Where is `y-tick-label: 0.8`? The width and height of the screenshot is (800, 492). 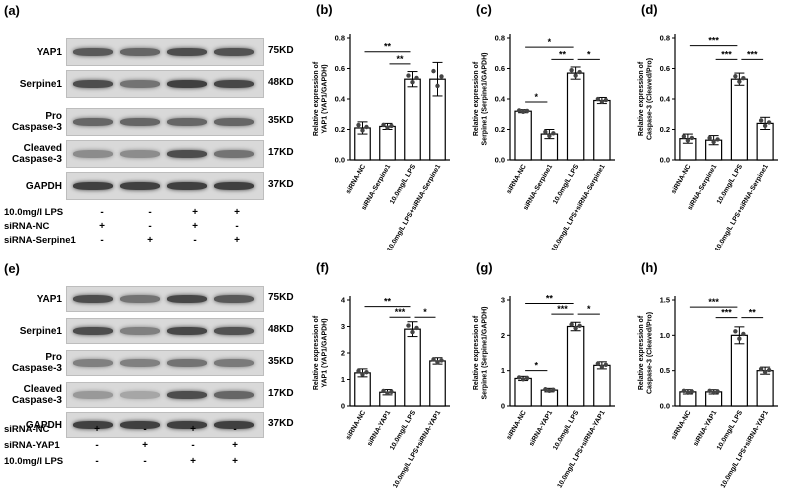
y-tick-label: 0.8 is located at coordinates (340, 38).